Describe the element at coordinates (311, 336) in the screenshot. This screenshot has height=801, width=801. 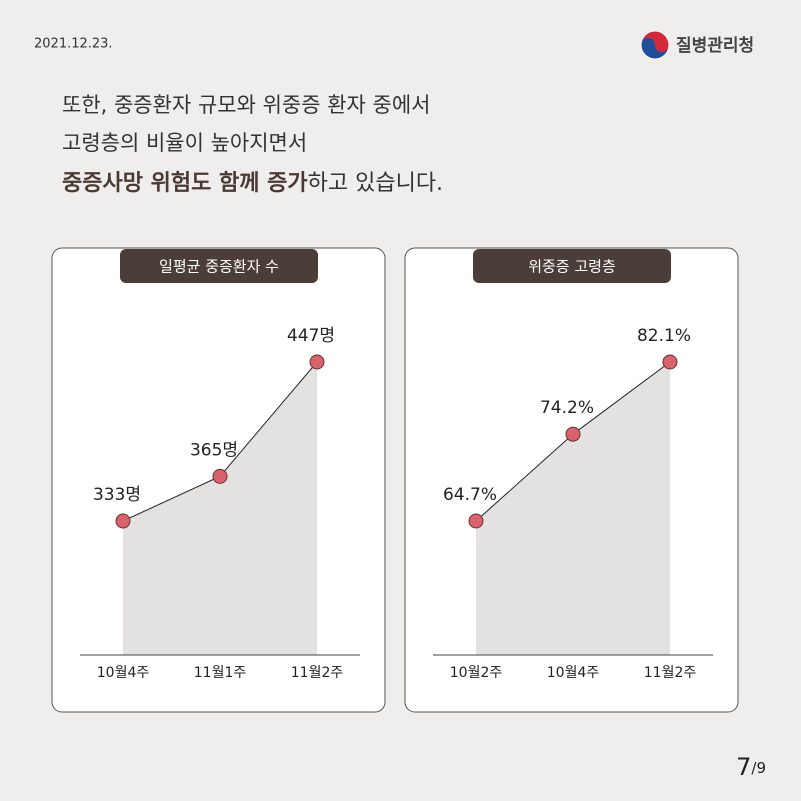
I see `value-label: 447명` at that location.